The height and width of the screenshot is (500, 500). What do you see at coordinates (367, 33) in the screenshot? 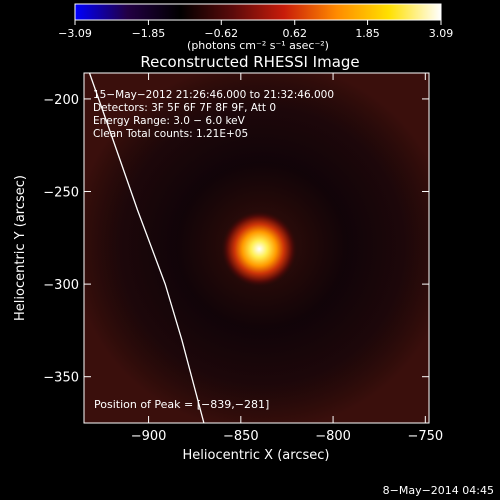
I see `colorbar-tick-label: 1.85` at bounding box center [367, 33].